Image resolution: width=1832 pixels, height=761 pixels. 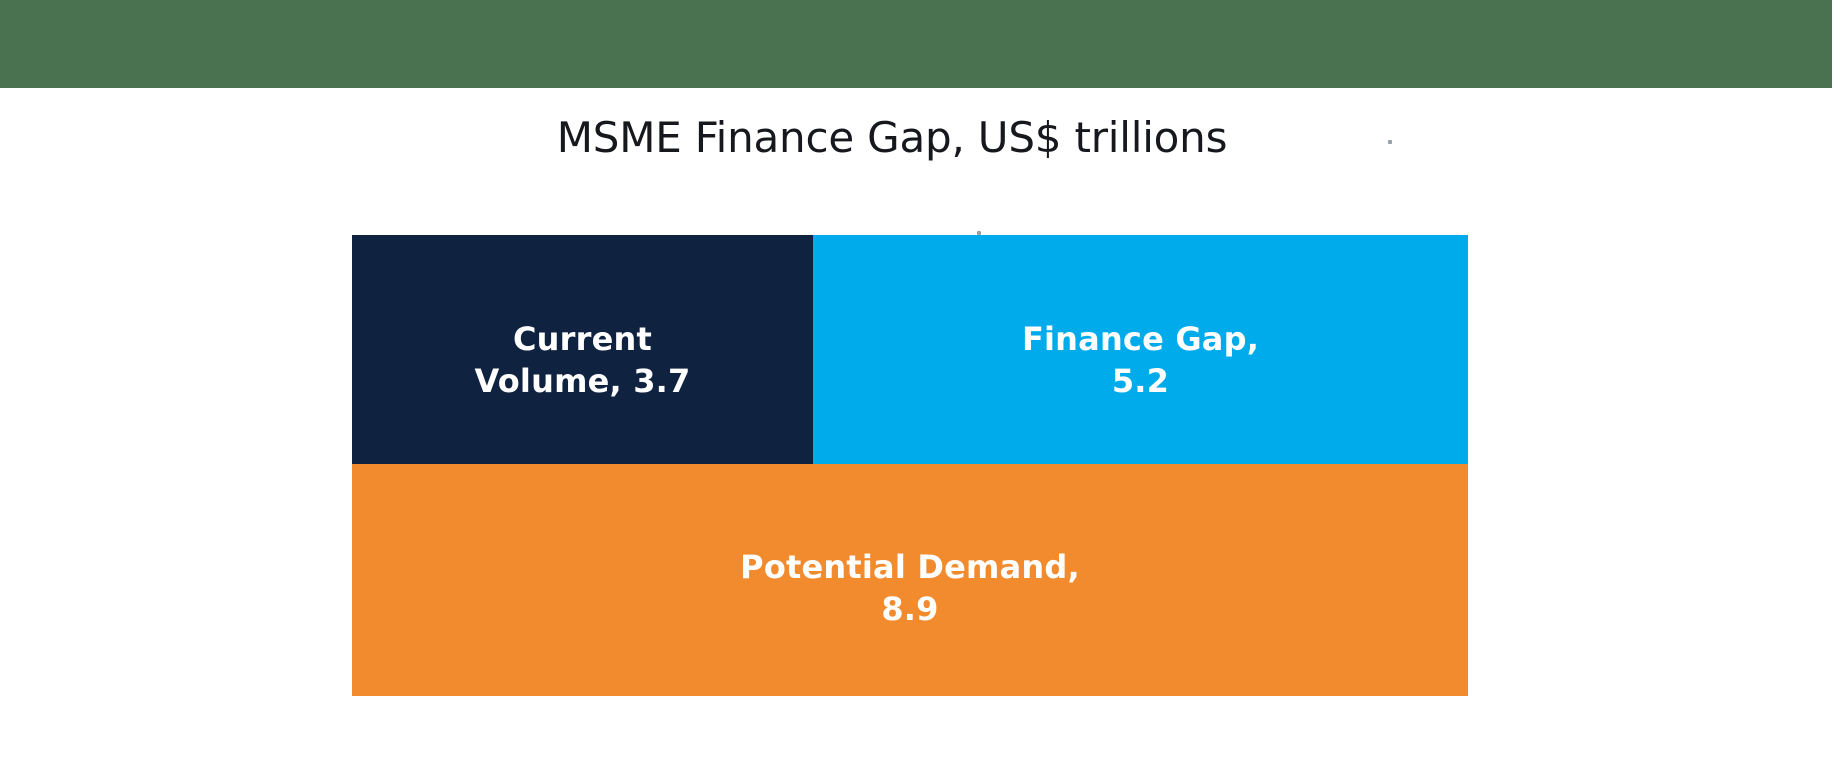 I want to click on bar-segment-current-volume-label: Current Volume, 3.7, so click(x=582, y=359).